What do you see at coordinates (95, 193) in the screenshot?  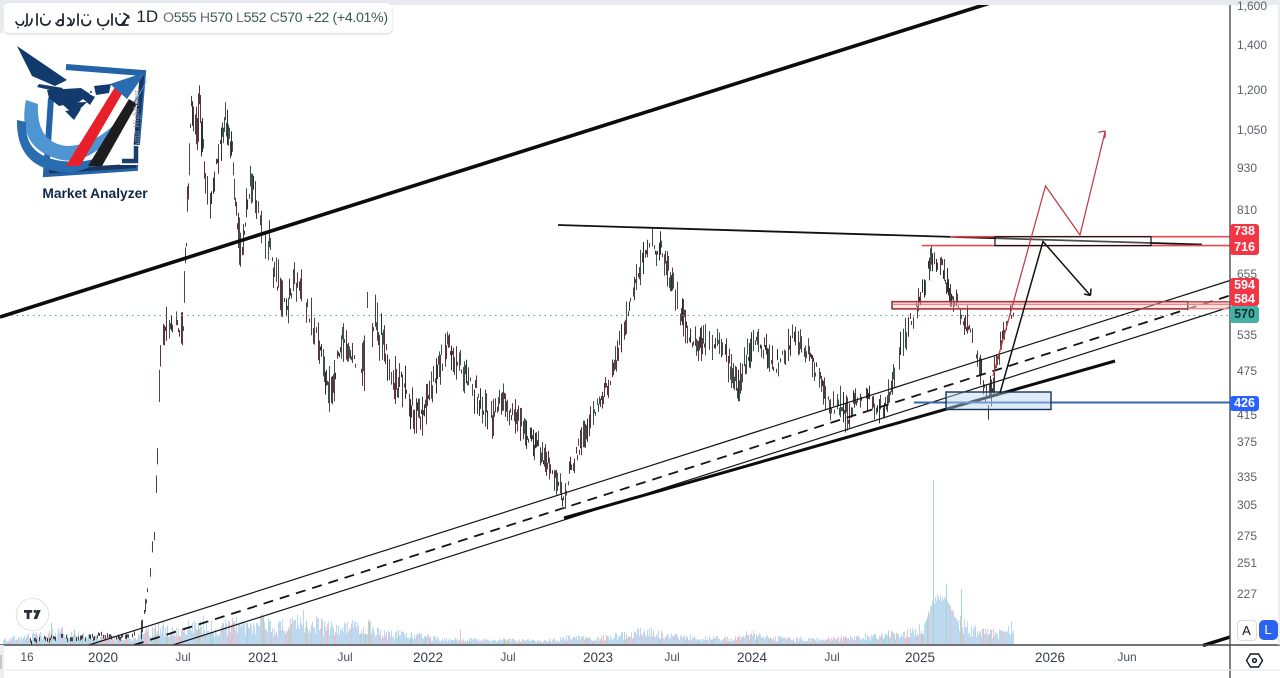 I see `svg-text: Market Analyzer` at bounding box center [95, 193].